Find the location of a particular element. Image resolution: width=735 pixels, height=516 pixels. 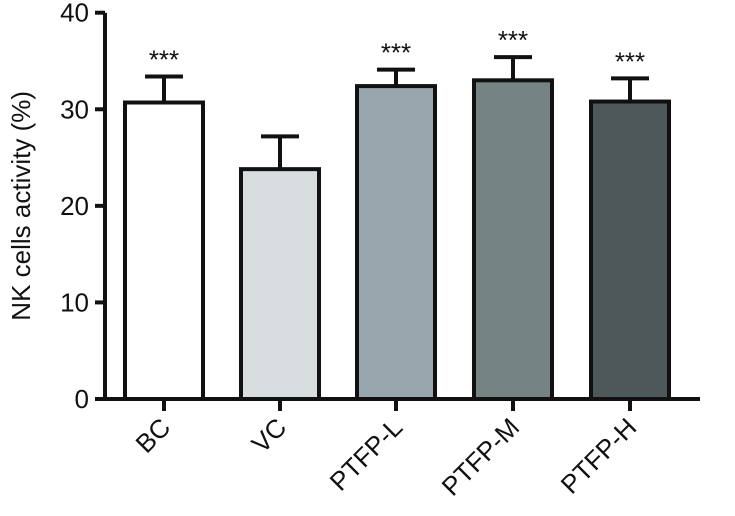

y-tick-label: 0 is located at coordinates (82, 399).